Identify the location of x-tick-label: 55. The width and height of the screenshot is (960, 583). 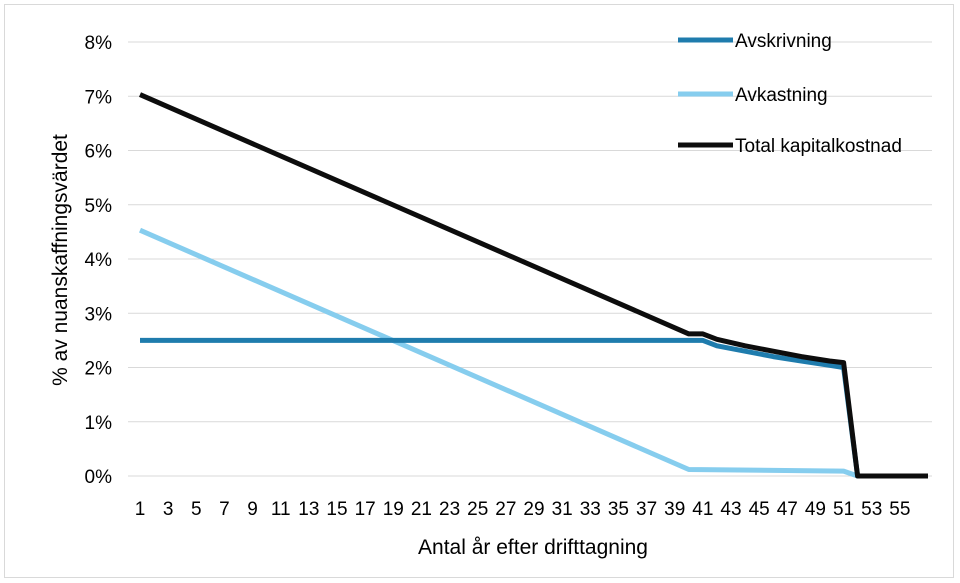
(899, 509).